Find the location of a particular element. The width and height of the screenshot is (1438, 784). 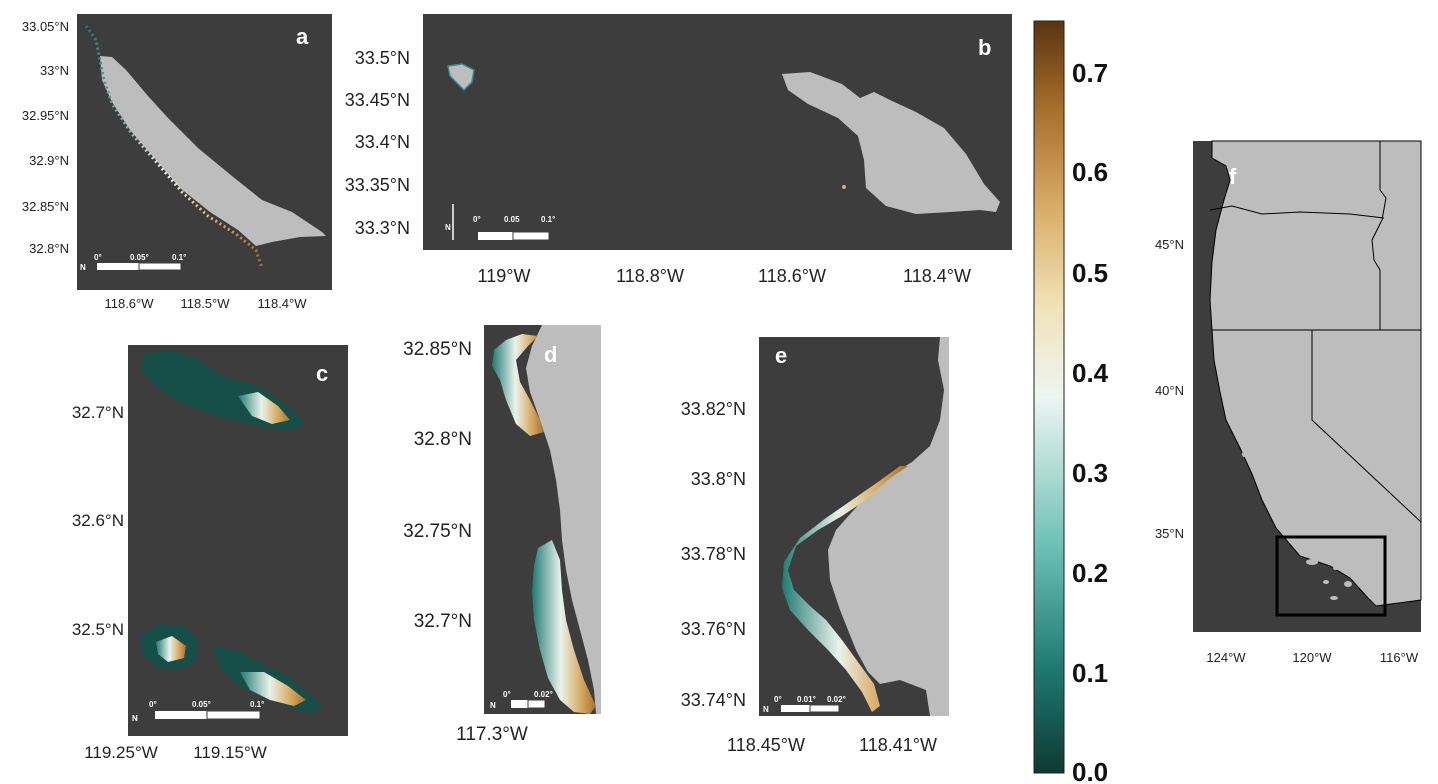

panel-b-lat-tick: 33.5°N is located at coordinates (382, 58).